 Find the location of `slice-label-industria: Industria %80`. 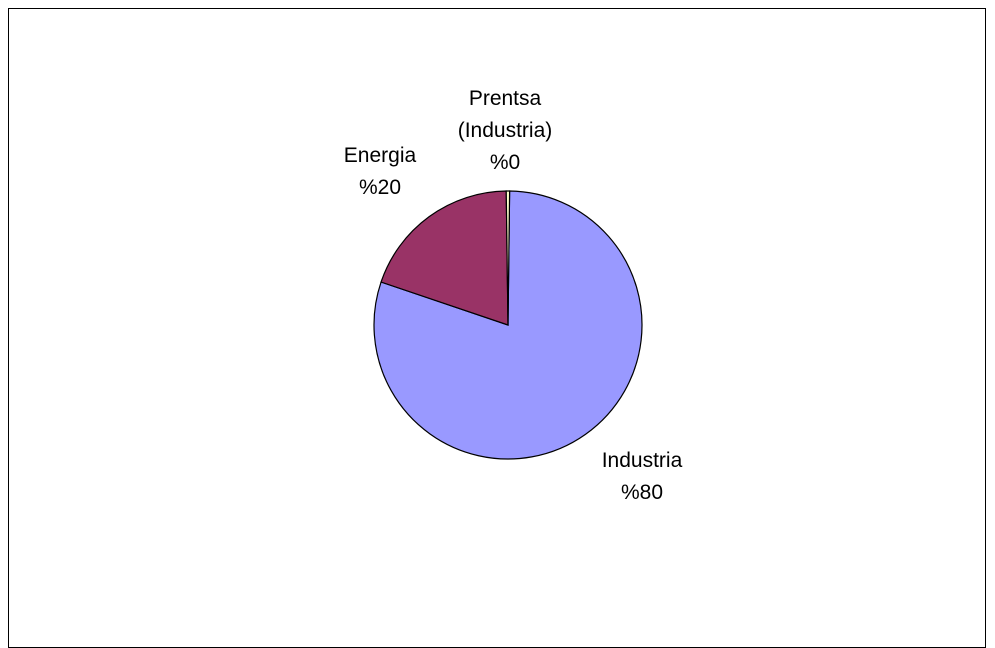

slice-label-industria: Industria %80 is located at coordinates (642, 476).